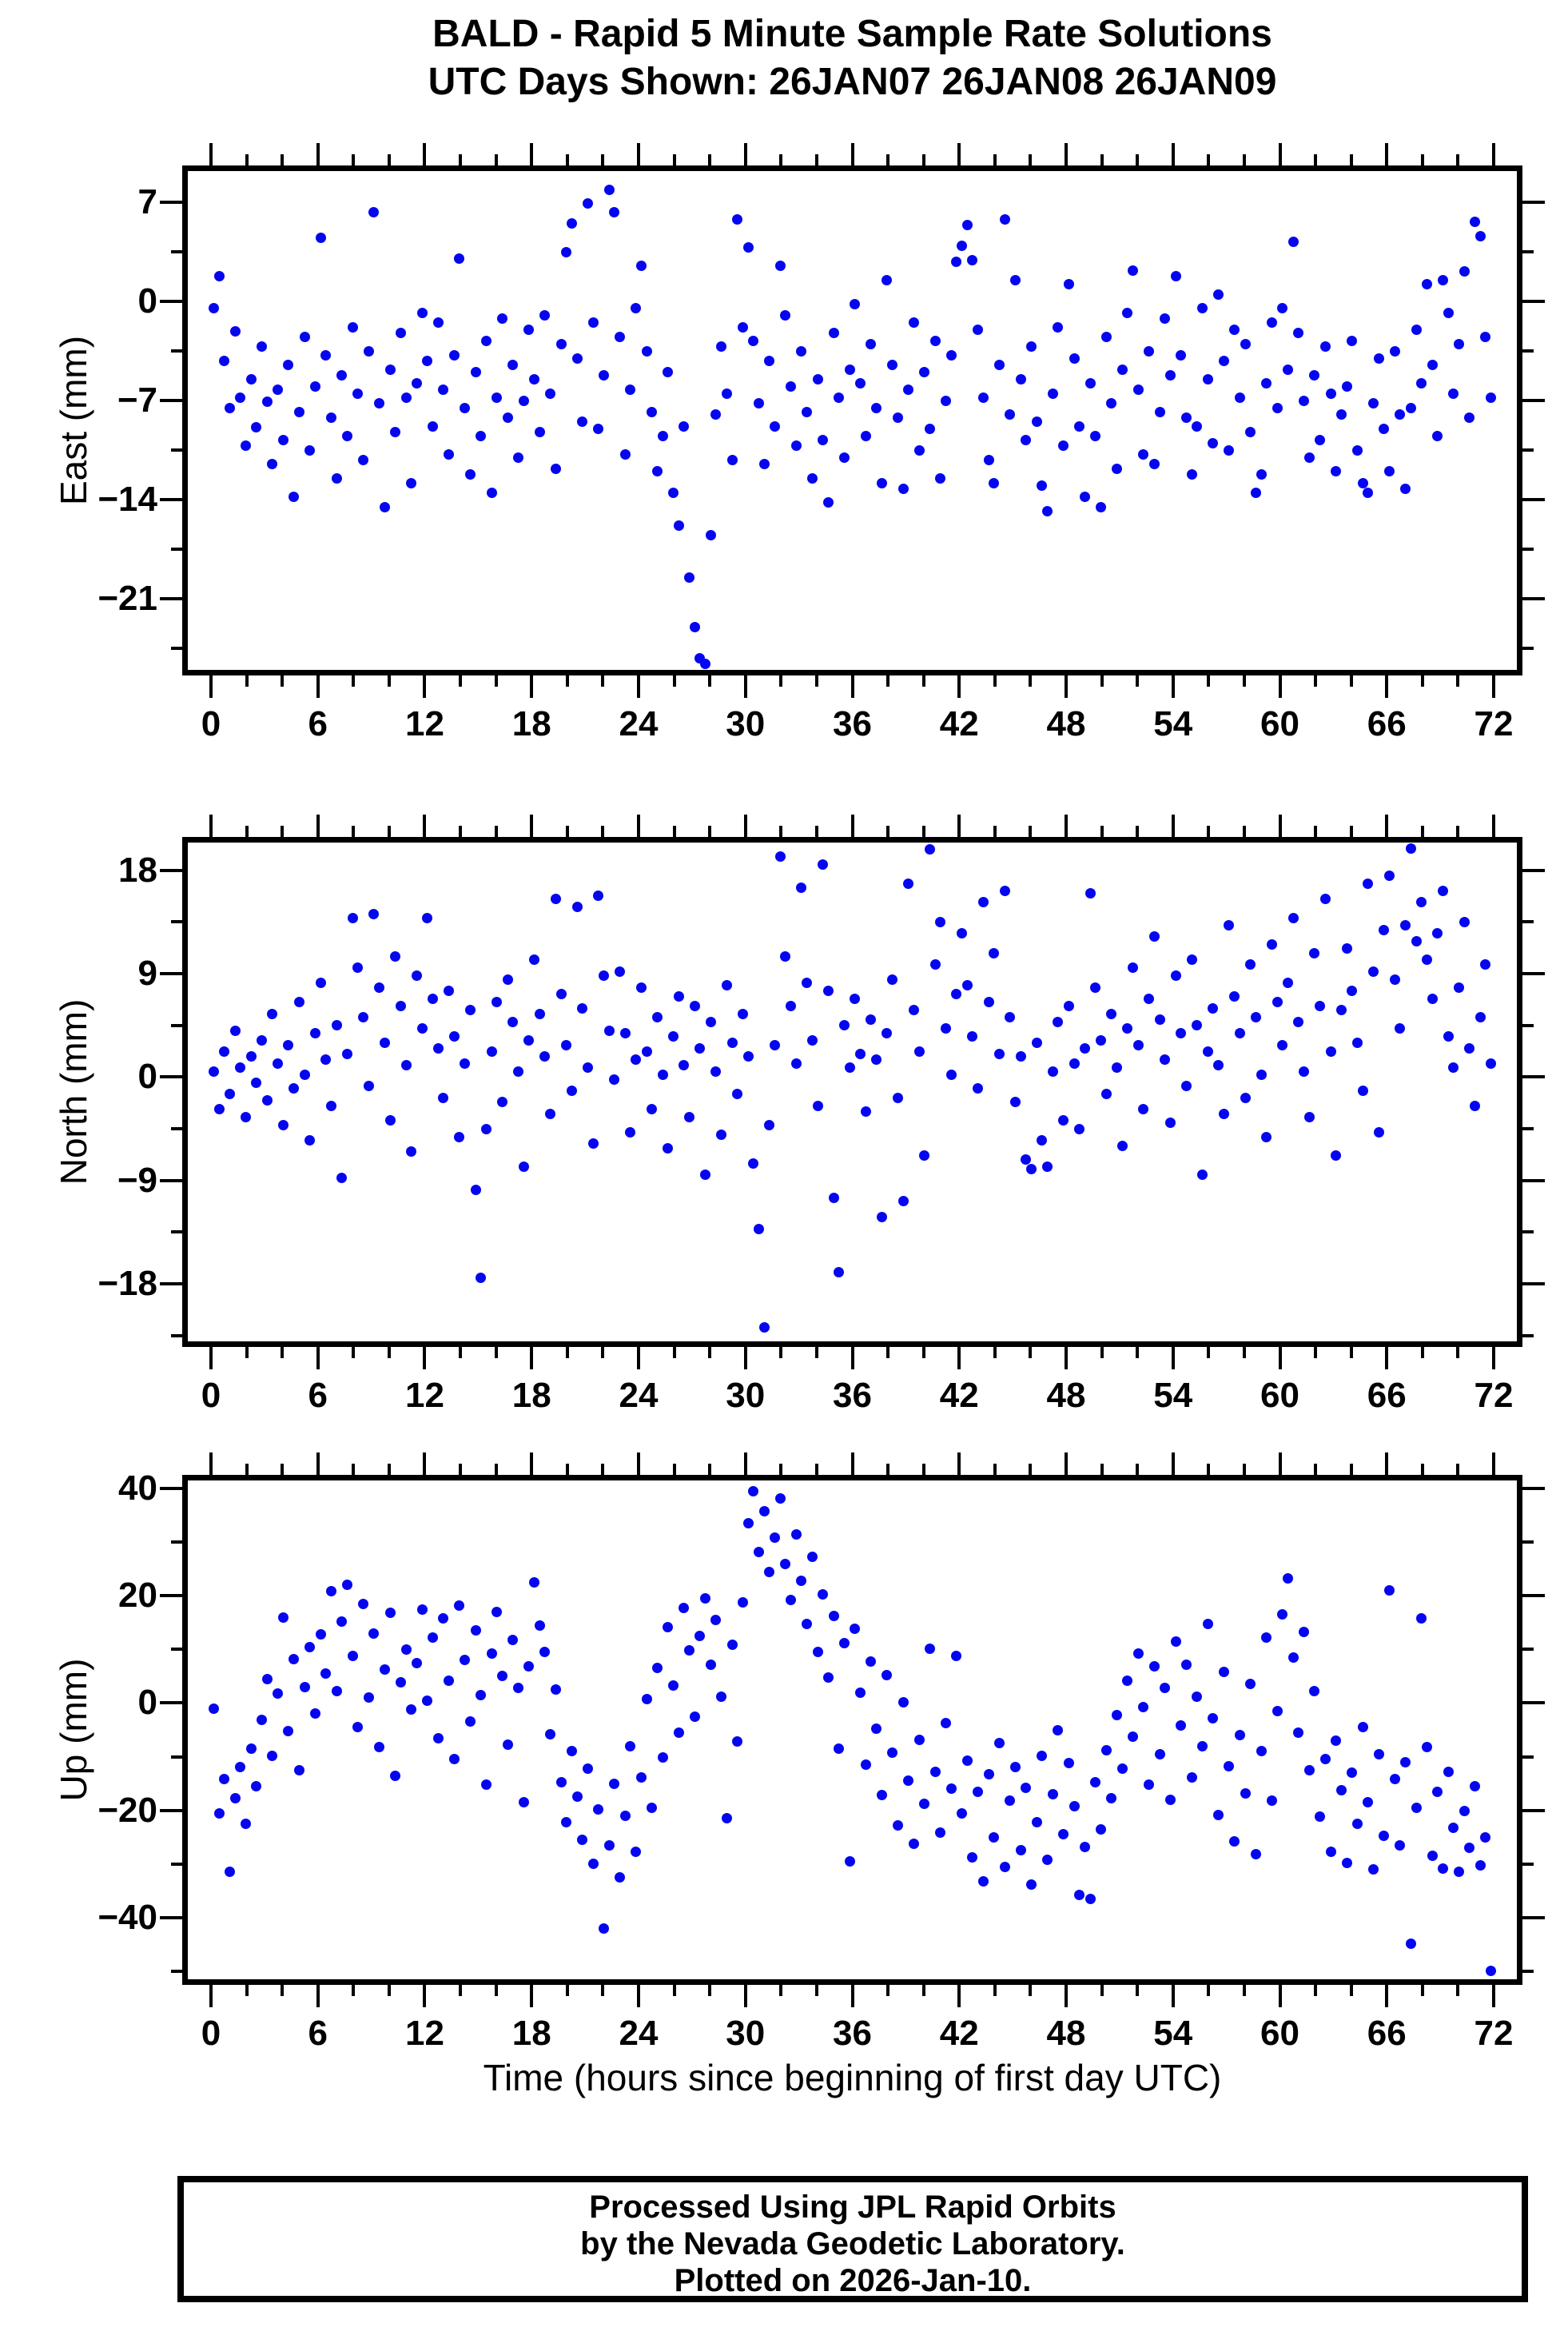  Describe the element at coordinates (1494, 2034) in the screenshot. I see `x-tick-label: 72` at that location.